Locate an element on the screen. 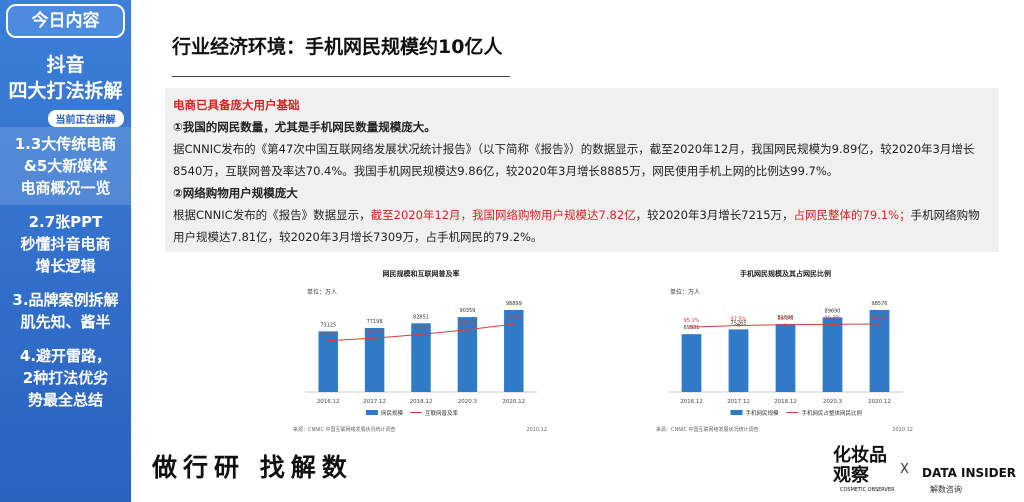 The height and width of the screenshot is (502, 1024). line-value-label: 70.4% is located at coordinates (514, 318).